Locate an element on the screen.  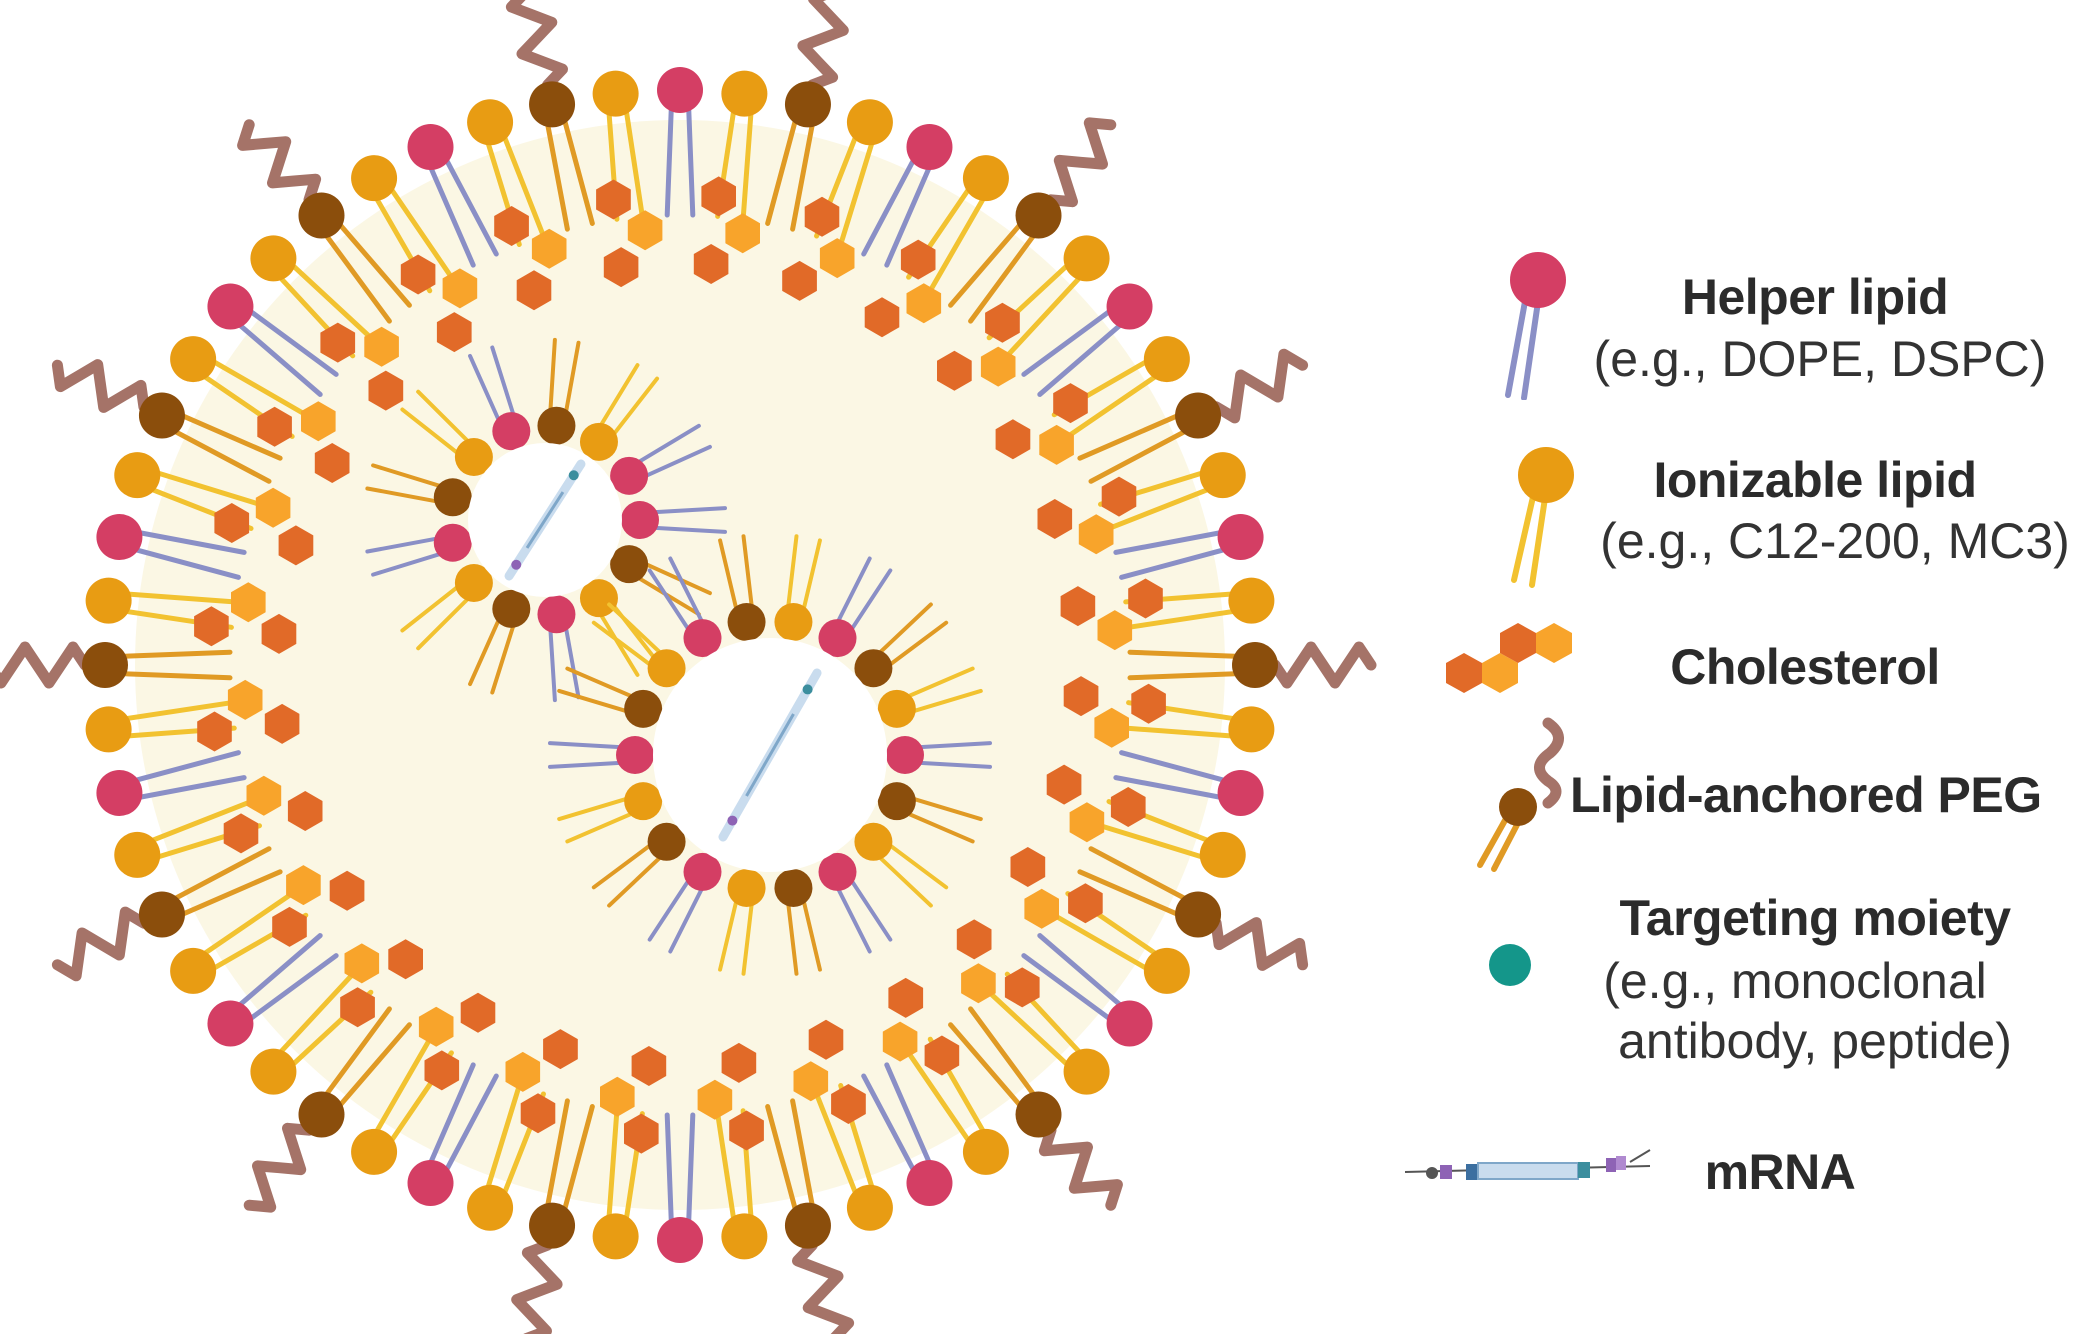
legend-item-mrna: mRNA is located at coordinates (1744, 1170).